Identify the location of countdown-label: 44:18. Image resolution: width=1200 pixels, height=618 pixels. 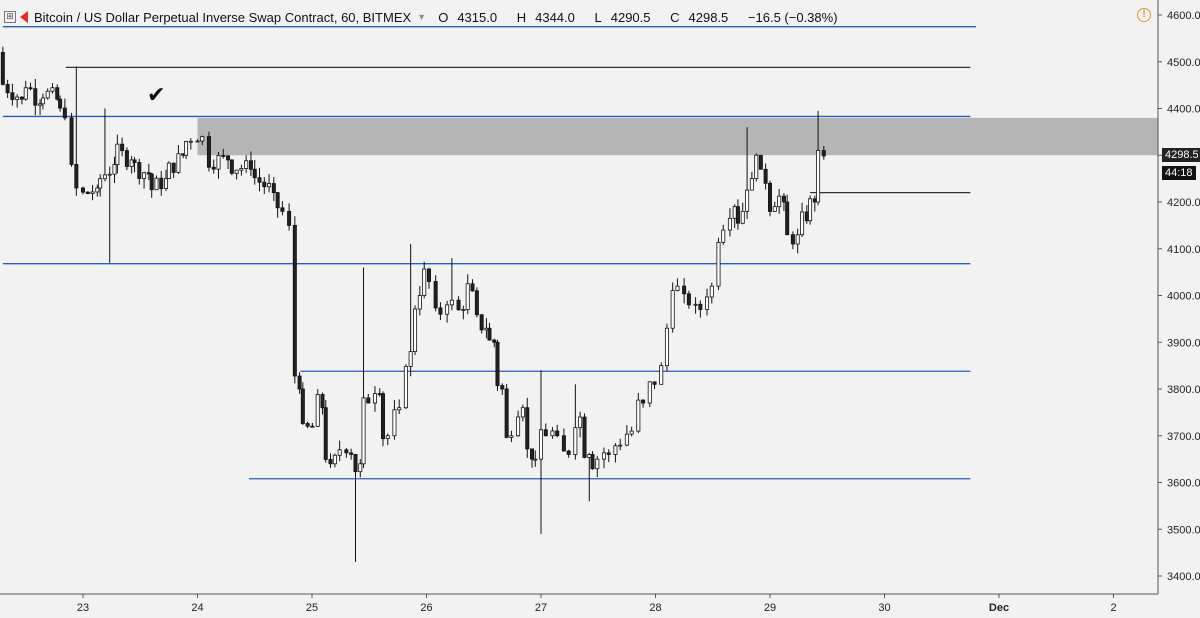
(1179, 173).